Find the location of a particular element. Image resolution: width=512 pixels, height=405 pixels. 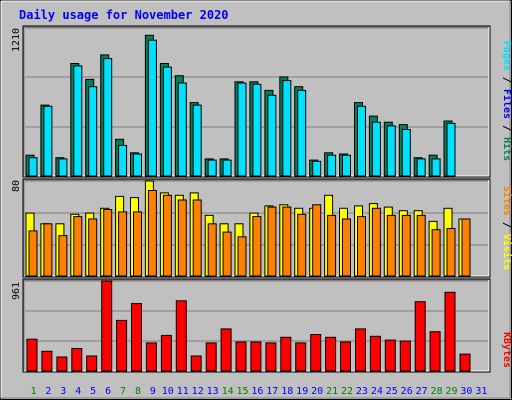

day-label: 20 is located at coordinates (317, 391).